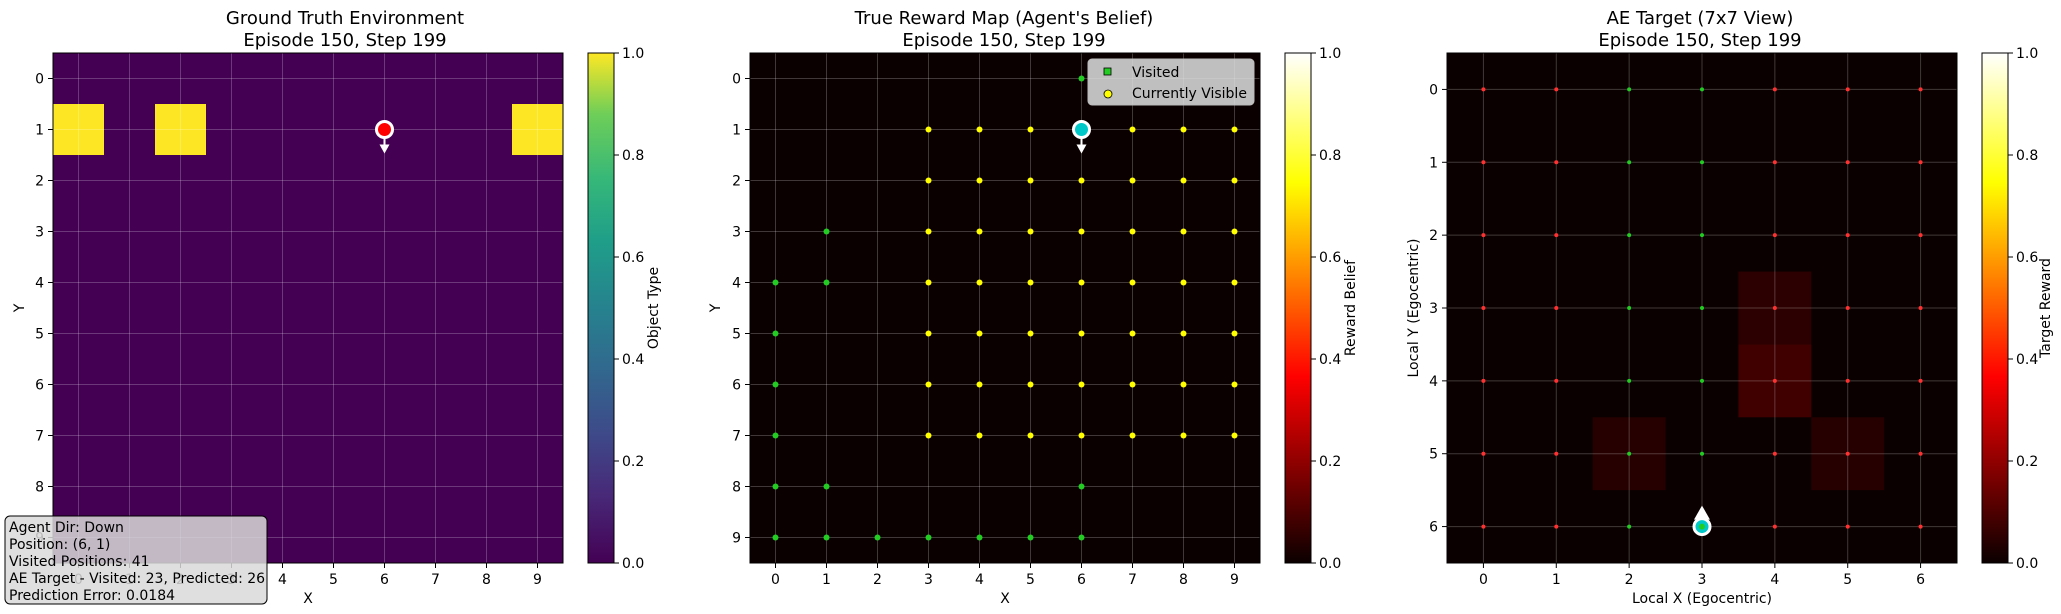 The height and width of the screenshot is (614, 2061). I want to click on legend-visible-marker, so click(1108, 94).